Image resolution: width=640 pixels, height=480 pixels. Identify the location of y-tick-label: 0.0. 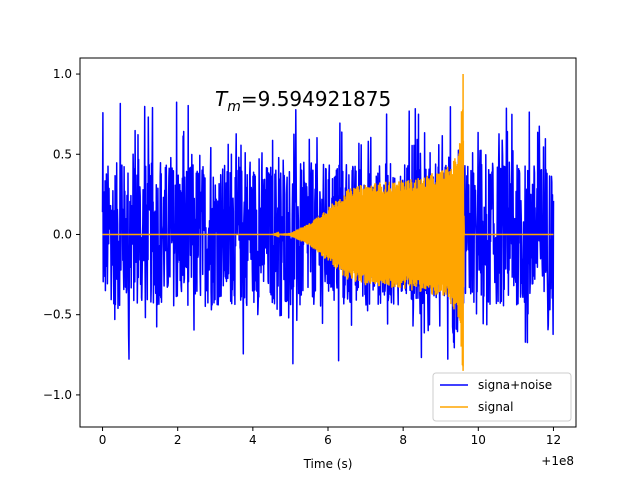
(62, 234).